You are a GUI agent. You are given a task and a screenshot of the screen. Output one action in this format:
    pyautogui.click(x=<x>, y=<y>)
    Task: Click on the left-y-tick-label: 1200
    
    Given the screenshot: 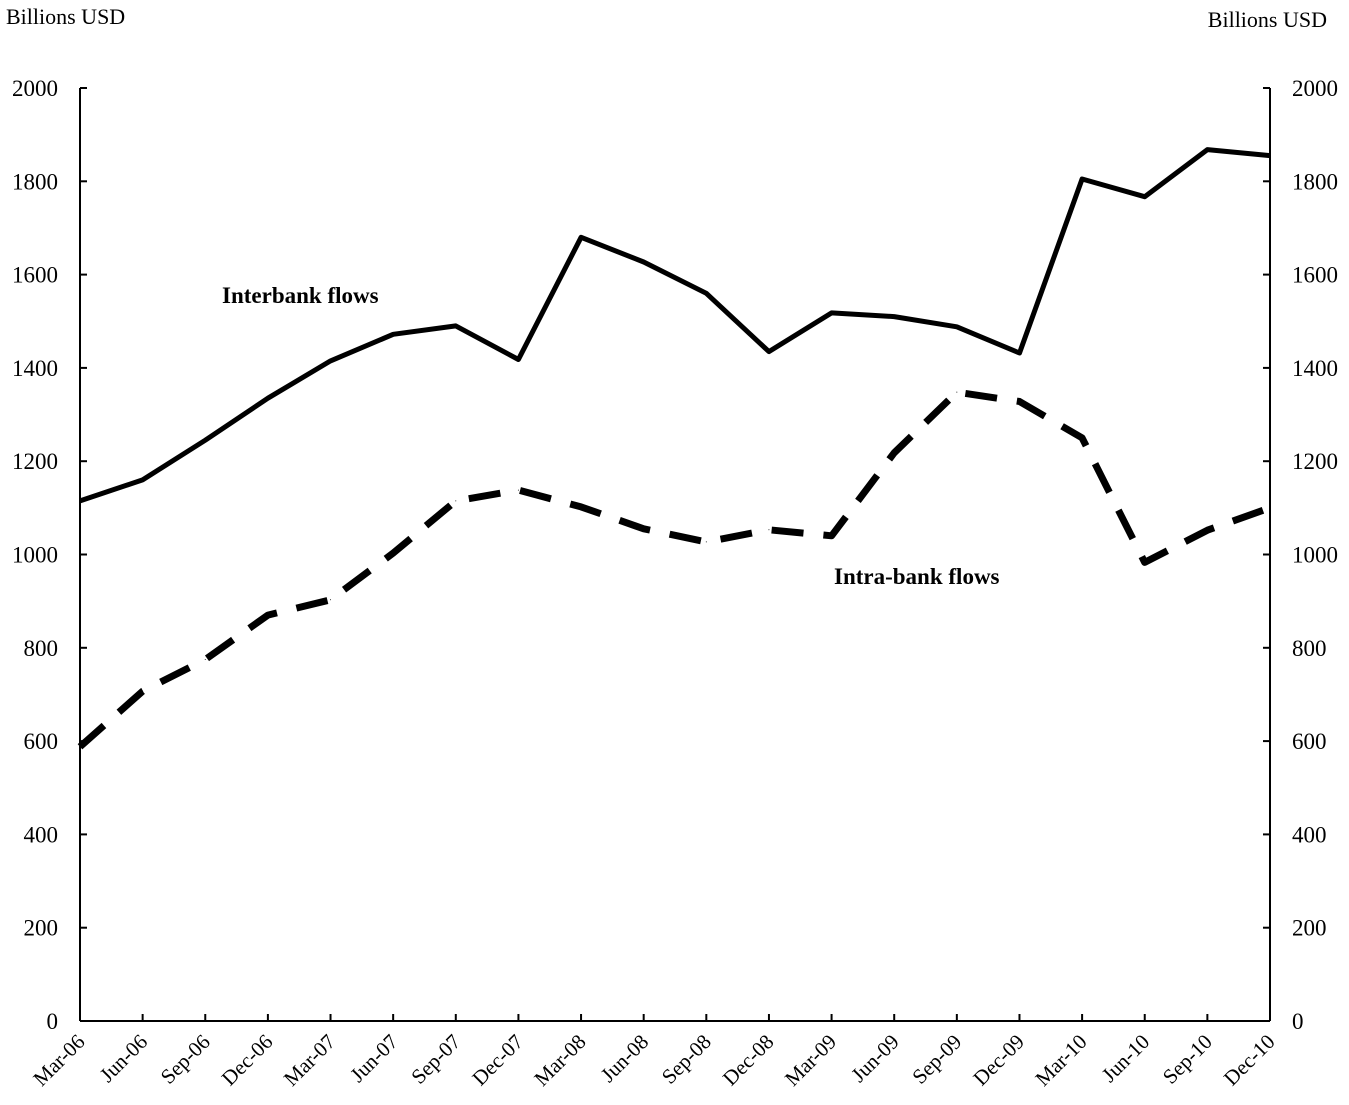 What is the action you would take?
    pyautogui.click(x=35, y=461)
    